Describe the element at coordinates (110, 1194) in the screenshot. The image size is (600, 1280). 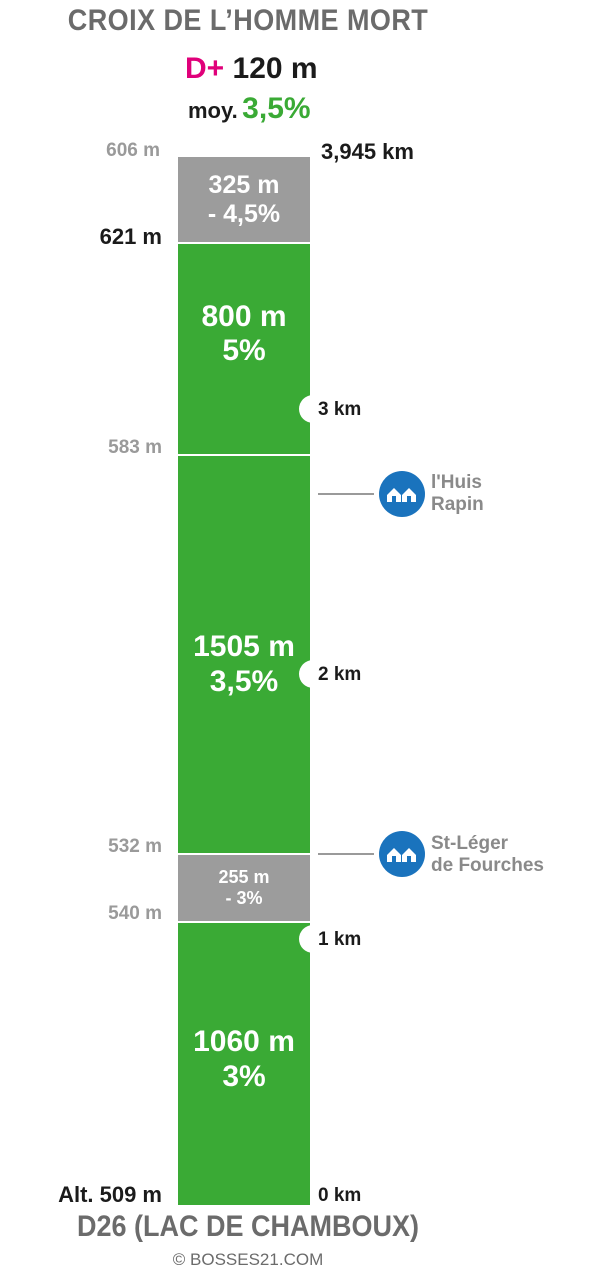
I see `altitude-start-label: Alt. 509 m` at that location.